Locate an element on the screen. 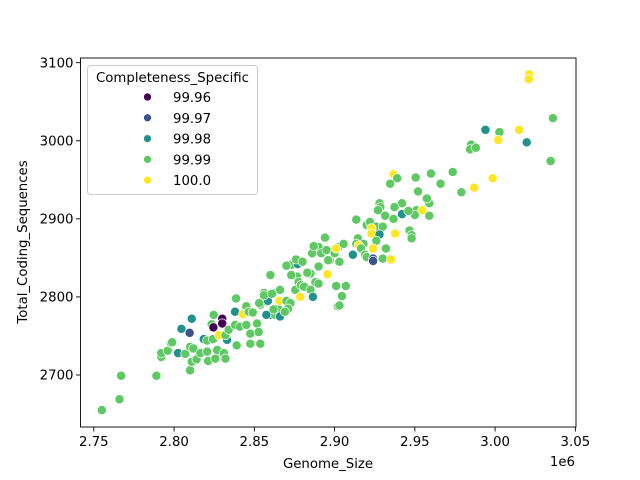 The image size is (640, 480). legend-label: 99.97 is located at coordinates (192, 119).